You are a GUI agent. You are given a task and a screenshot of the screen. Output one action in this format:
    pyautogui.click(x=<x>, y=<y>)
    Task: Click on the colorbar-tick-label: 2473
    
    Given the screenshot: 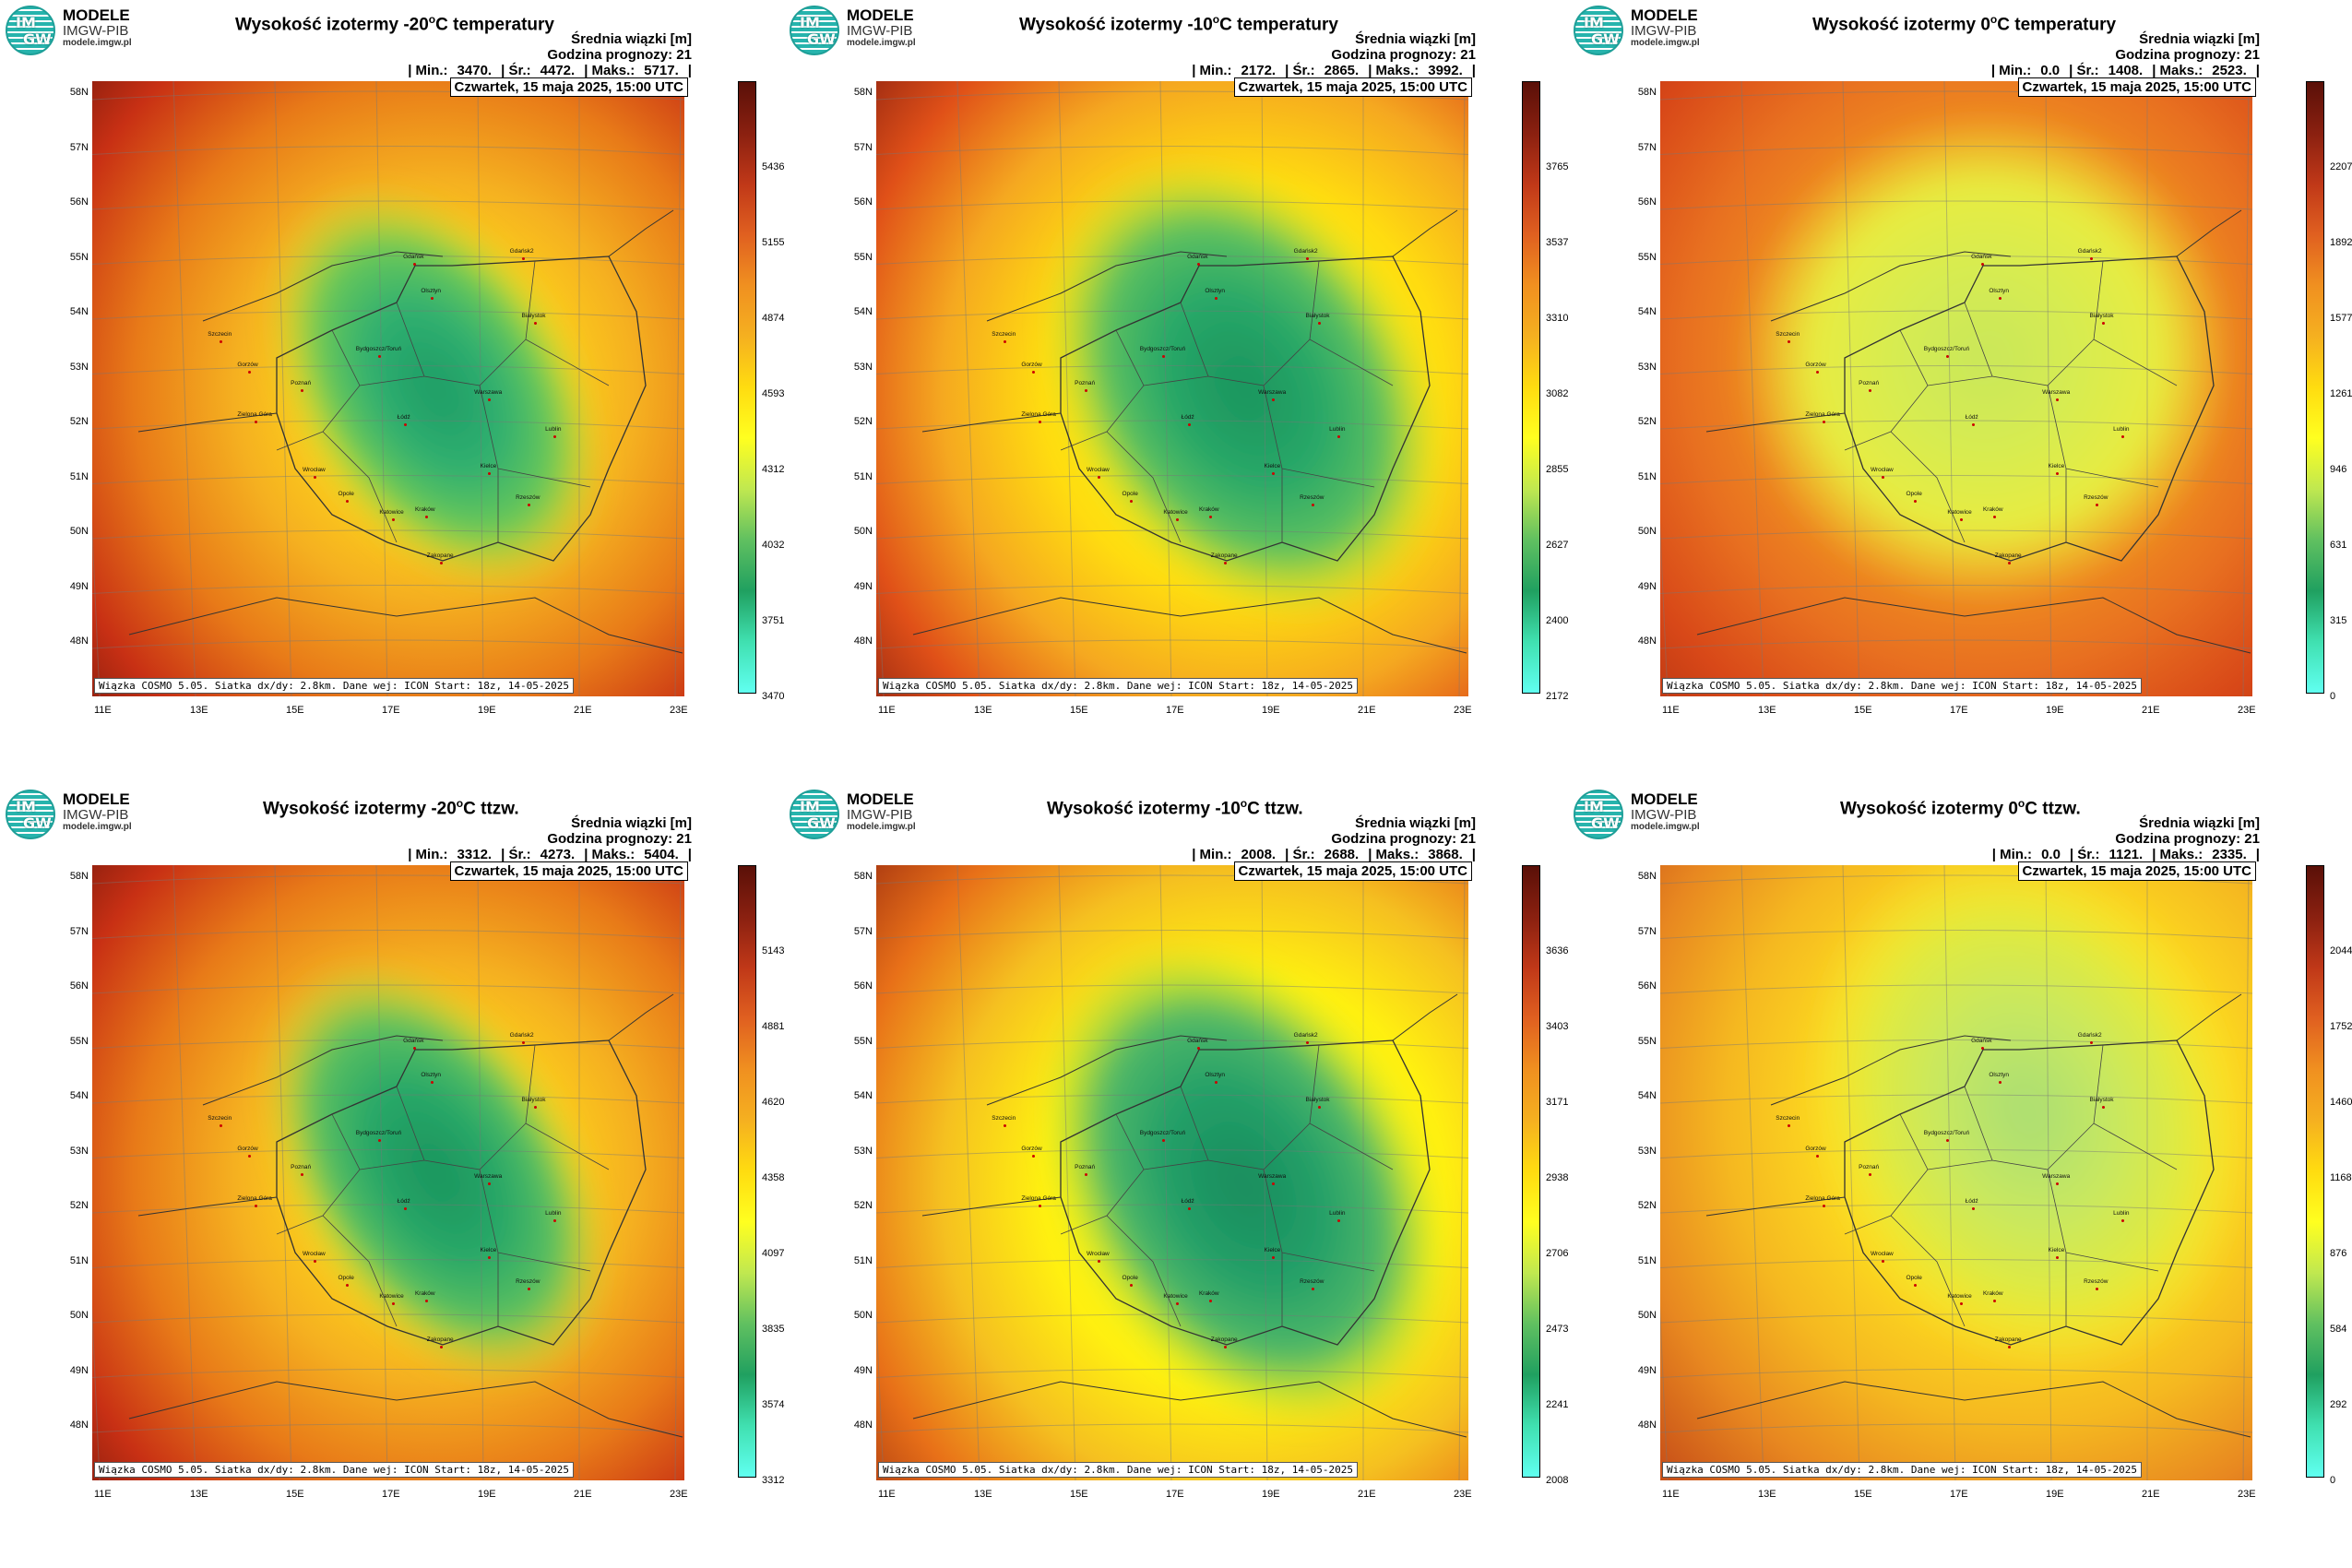 What is the action you would take?
    pyautogui.click(x=1557, y=1329)
    